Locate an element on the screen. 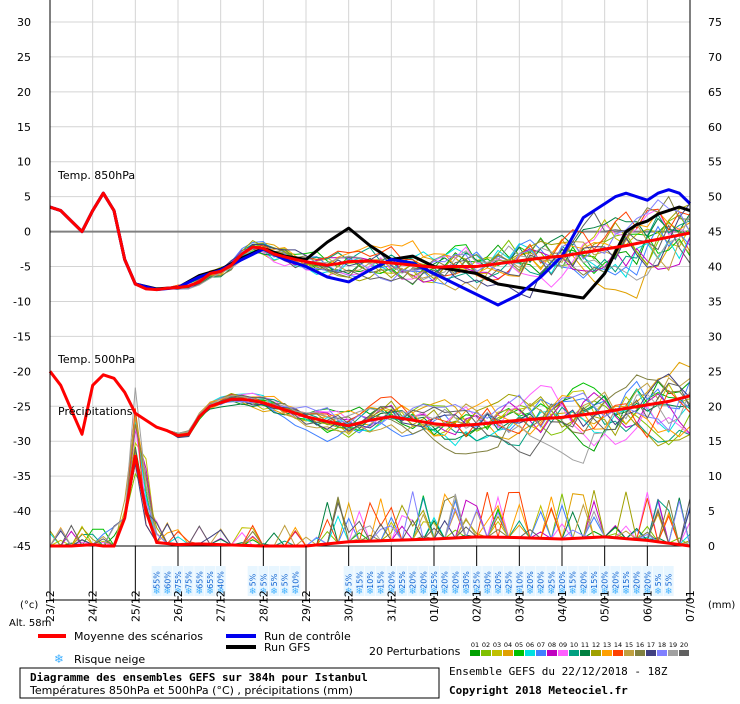  left-tick-label: 0 is located at coordinates (27, 232).